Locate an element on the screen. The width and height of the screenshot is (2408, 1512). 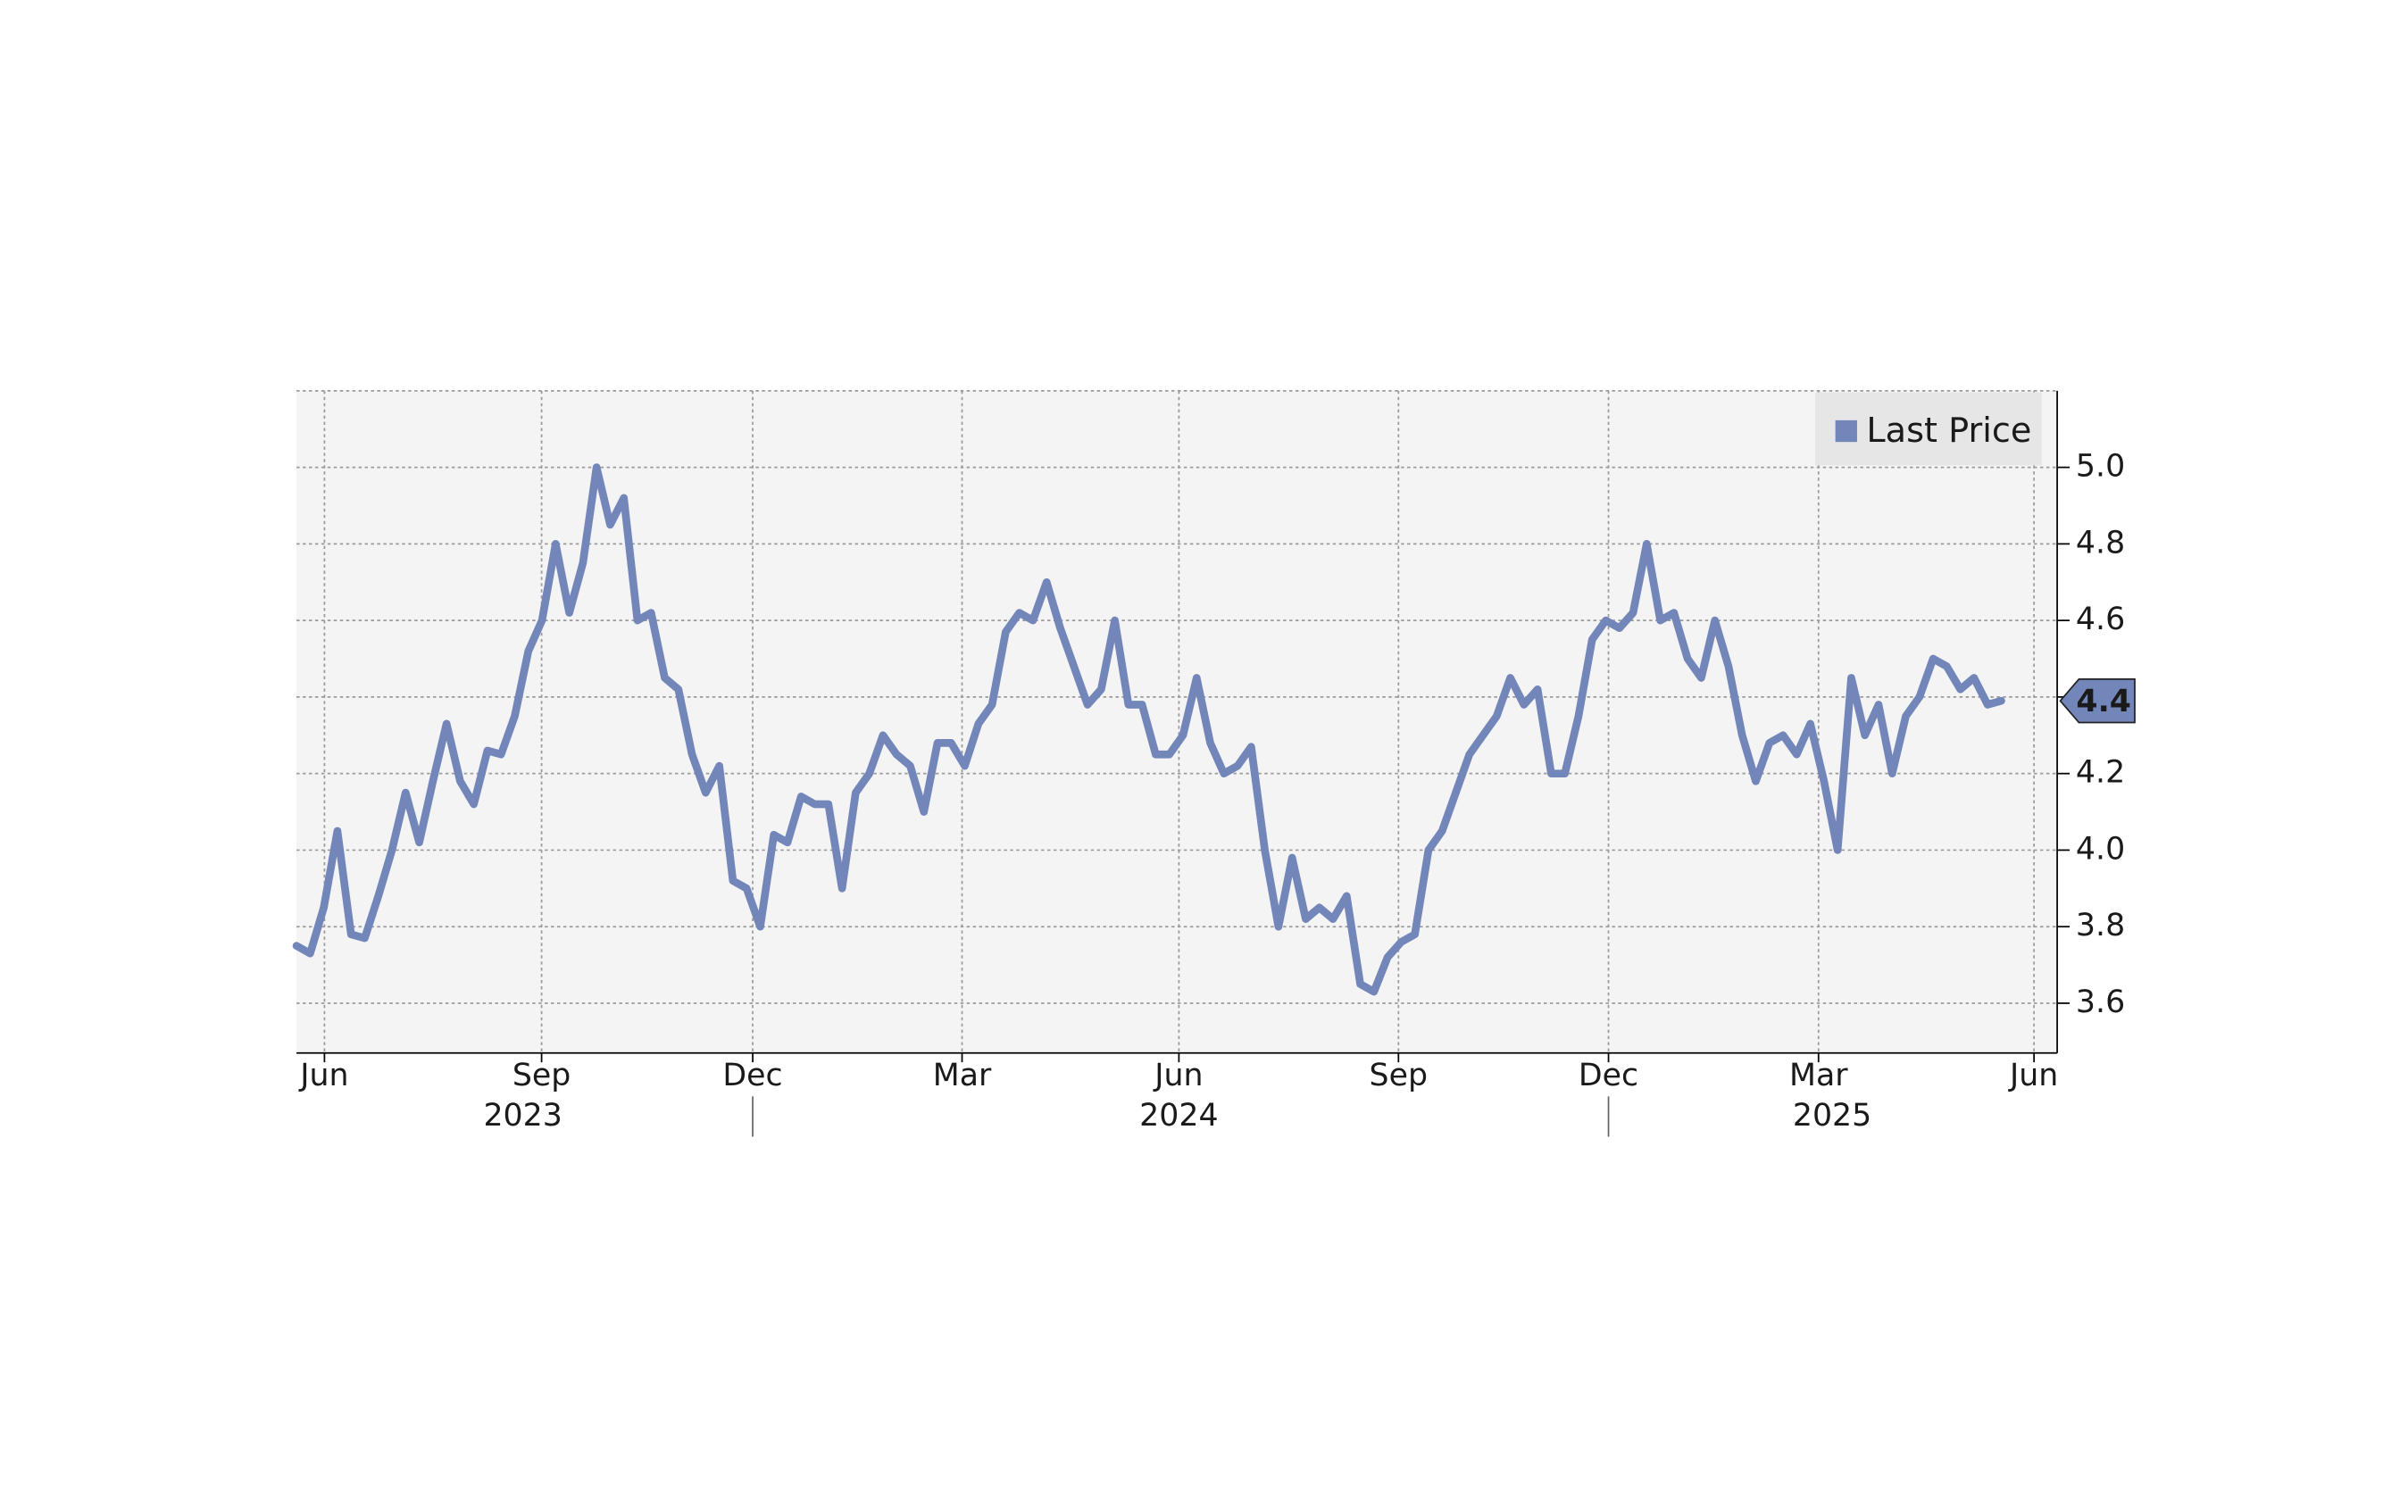
legend-label: Last Price is located at coordinates (1948, 431).